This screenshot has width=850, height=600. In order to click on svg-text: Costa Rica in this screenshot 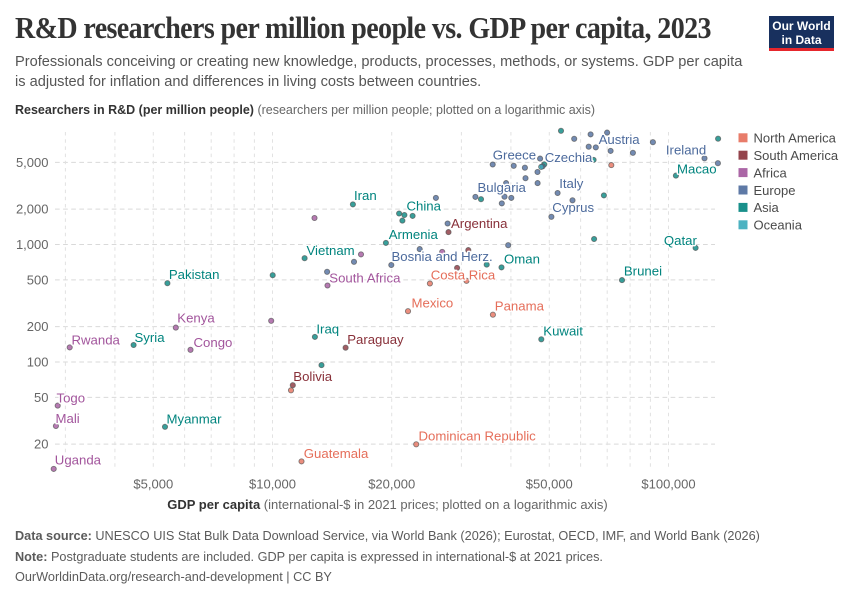, I will do `click(463, 275)`.